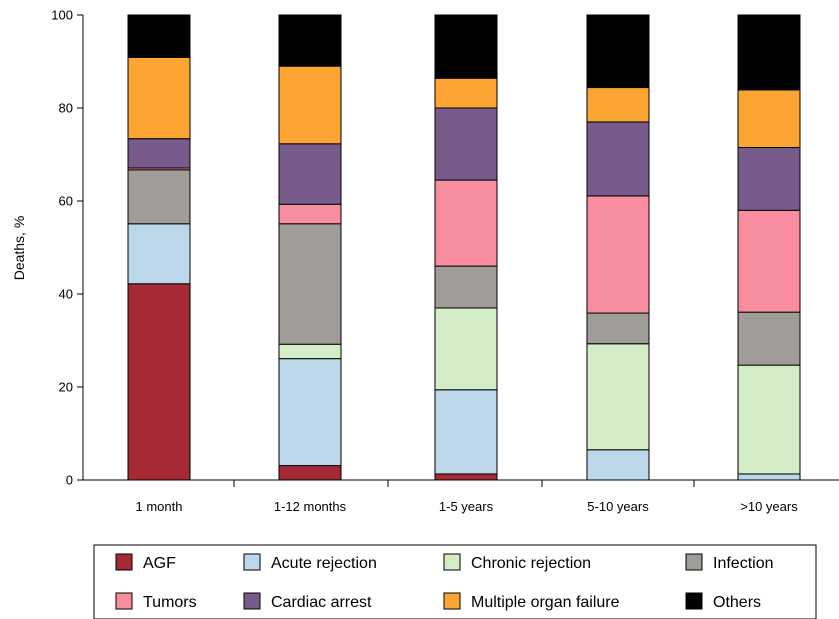  What do you see at coordinates (618, 506) in the screenshot?
I see `x-tick-label-5-10-years: 5-10 years` at bounding box center [618, 506].